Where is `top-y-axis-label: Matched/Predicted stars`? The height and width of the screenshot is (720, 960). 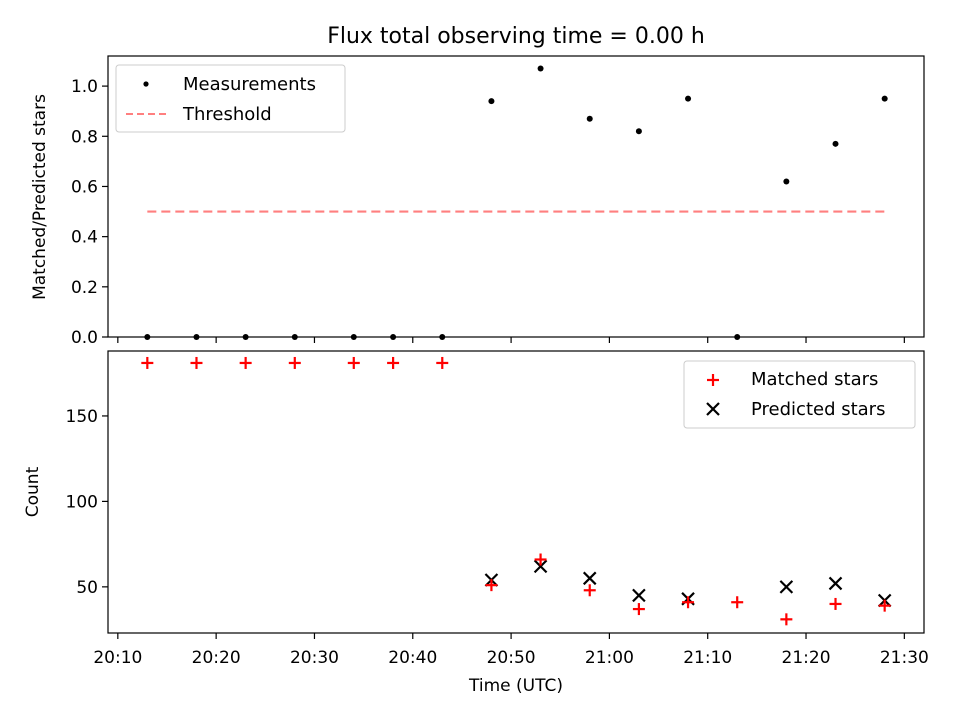
top-y-axis-label: Matched/Predicted stars is located at coordinates (40, 197).